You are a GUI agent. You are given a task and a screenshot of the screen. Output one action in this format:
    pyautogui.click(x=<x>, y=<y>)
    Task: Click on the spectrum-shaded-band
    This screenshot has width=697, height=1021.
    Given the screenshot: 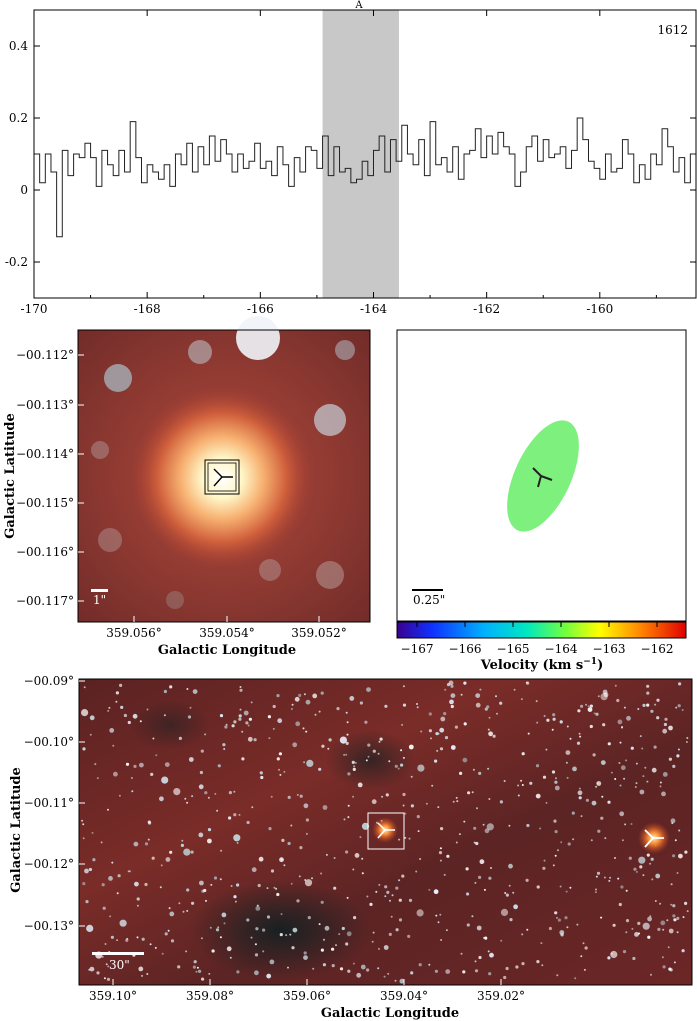 What is the action you would take?
    pyautogui.click(x=360, y=154)
    